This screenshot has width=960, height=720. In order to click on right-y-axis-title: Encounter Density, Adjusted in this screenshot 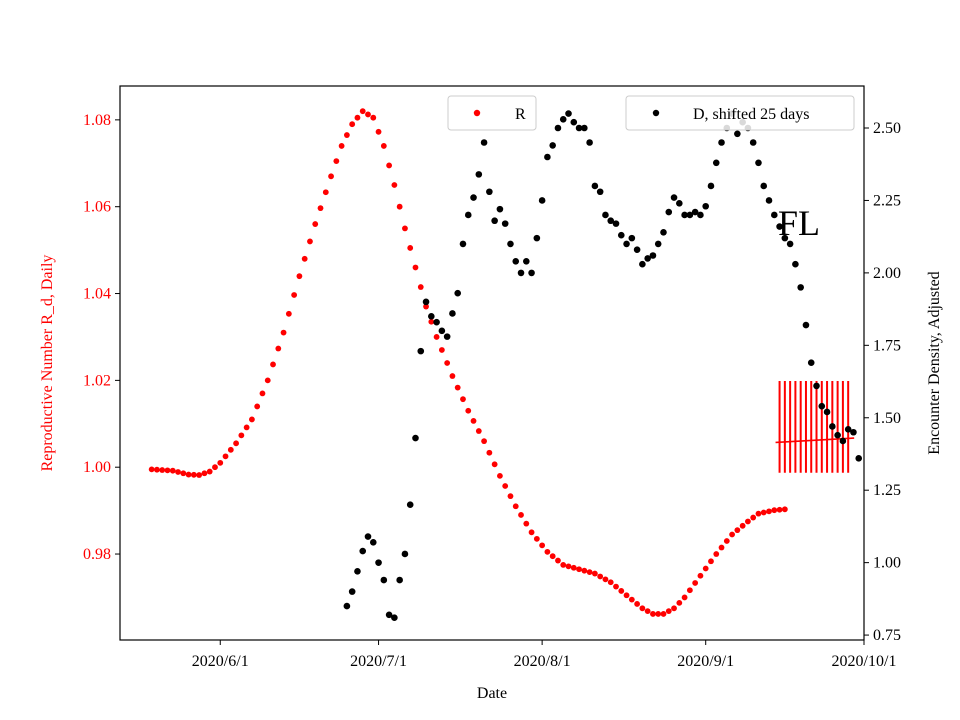, I will do `click(934, 362)`.